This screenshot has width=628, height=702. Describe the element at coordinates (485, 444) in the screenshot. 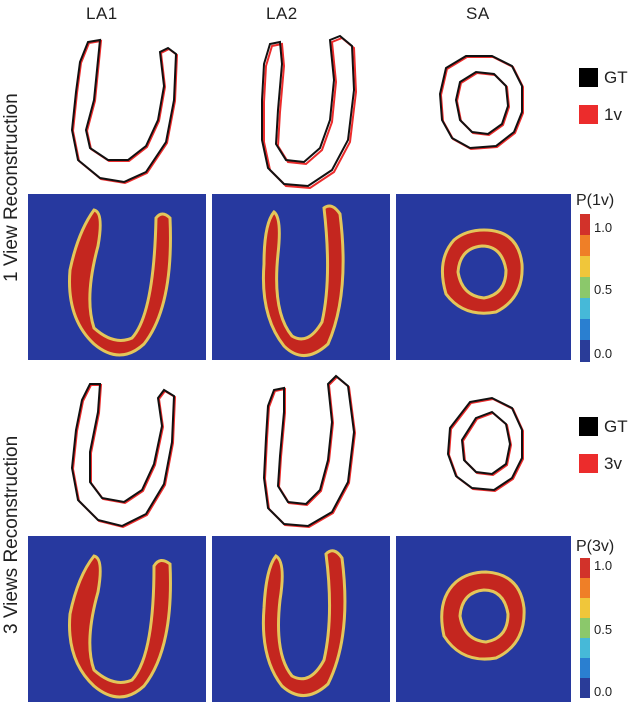

I see `contour-panel-sa-3v` at that location.